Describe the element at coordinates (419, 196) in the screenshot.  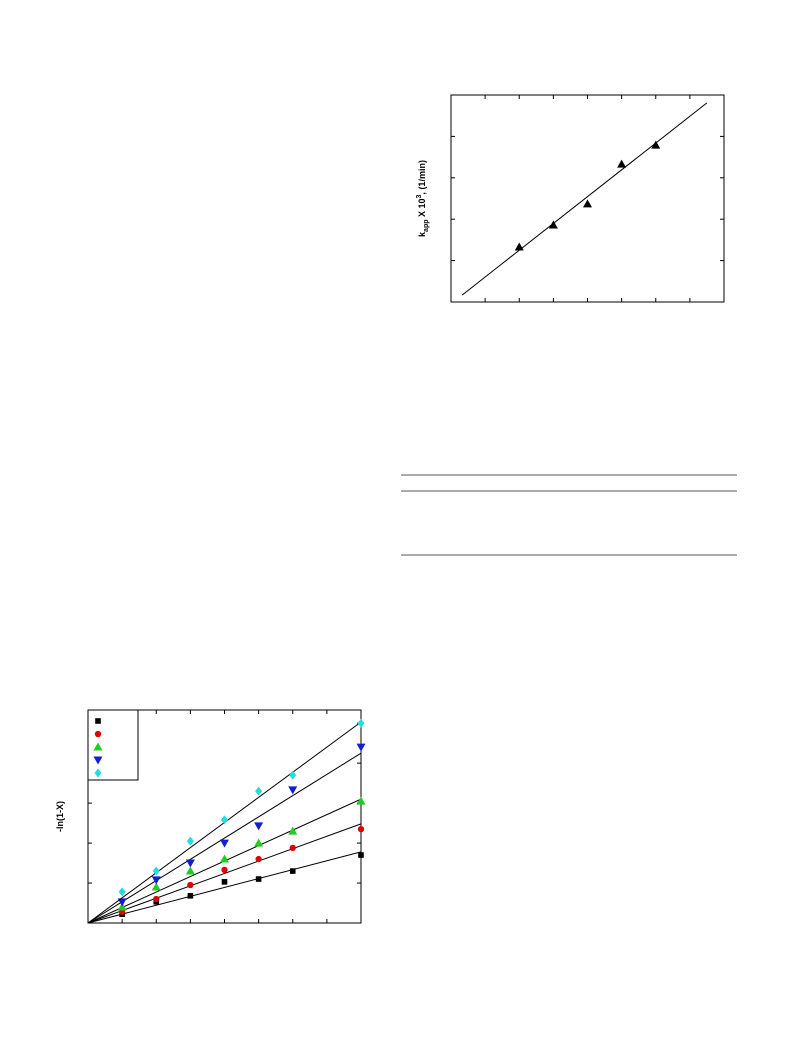
I see `y-axis-label-part: 3` at that location.